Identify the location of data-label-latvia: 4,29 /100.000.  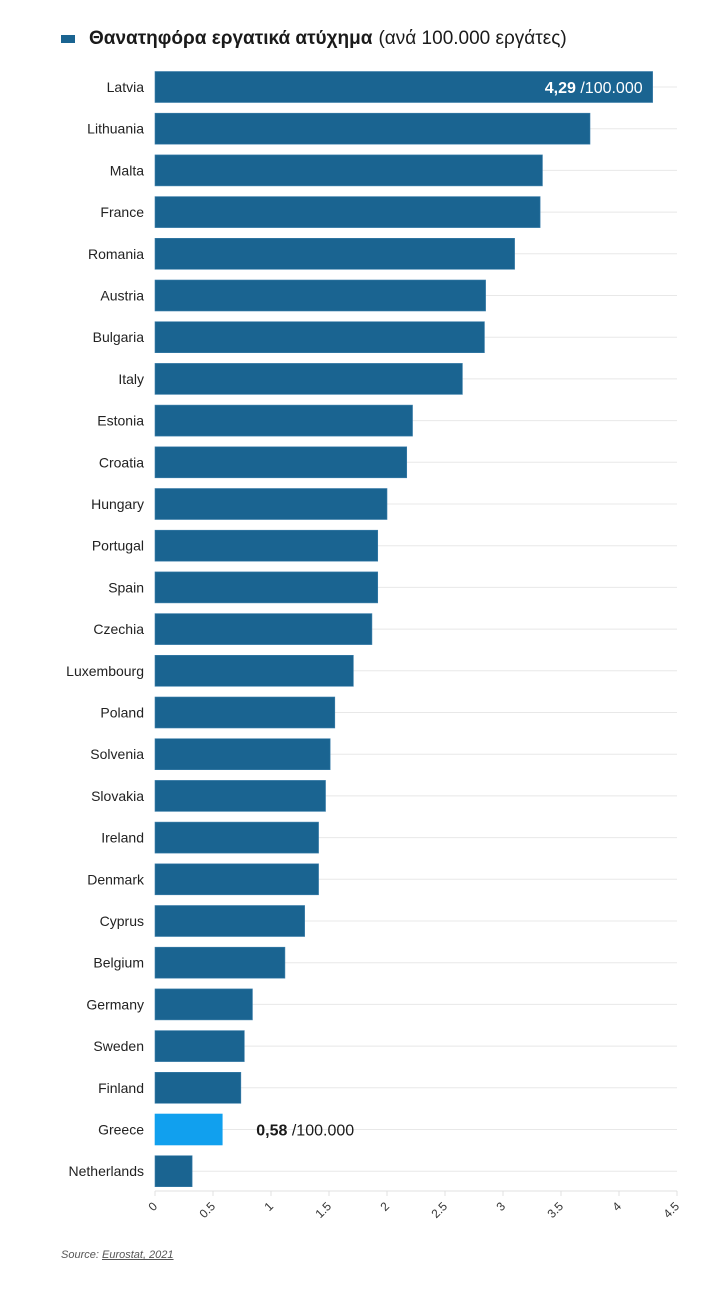
(594, 88).